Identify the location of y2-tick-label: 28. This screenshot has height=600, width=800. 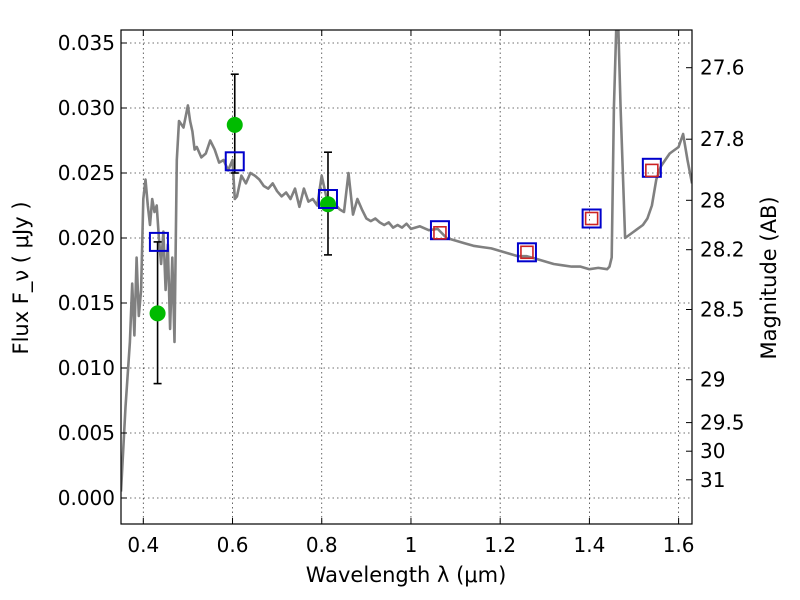
(712, 200).